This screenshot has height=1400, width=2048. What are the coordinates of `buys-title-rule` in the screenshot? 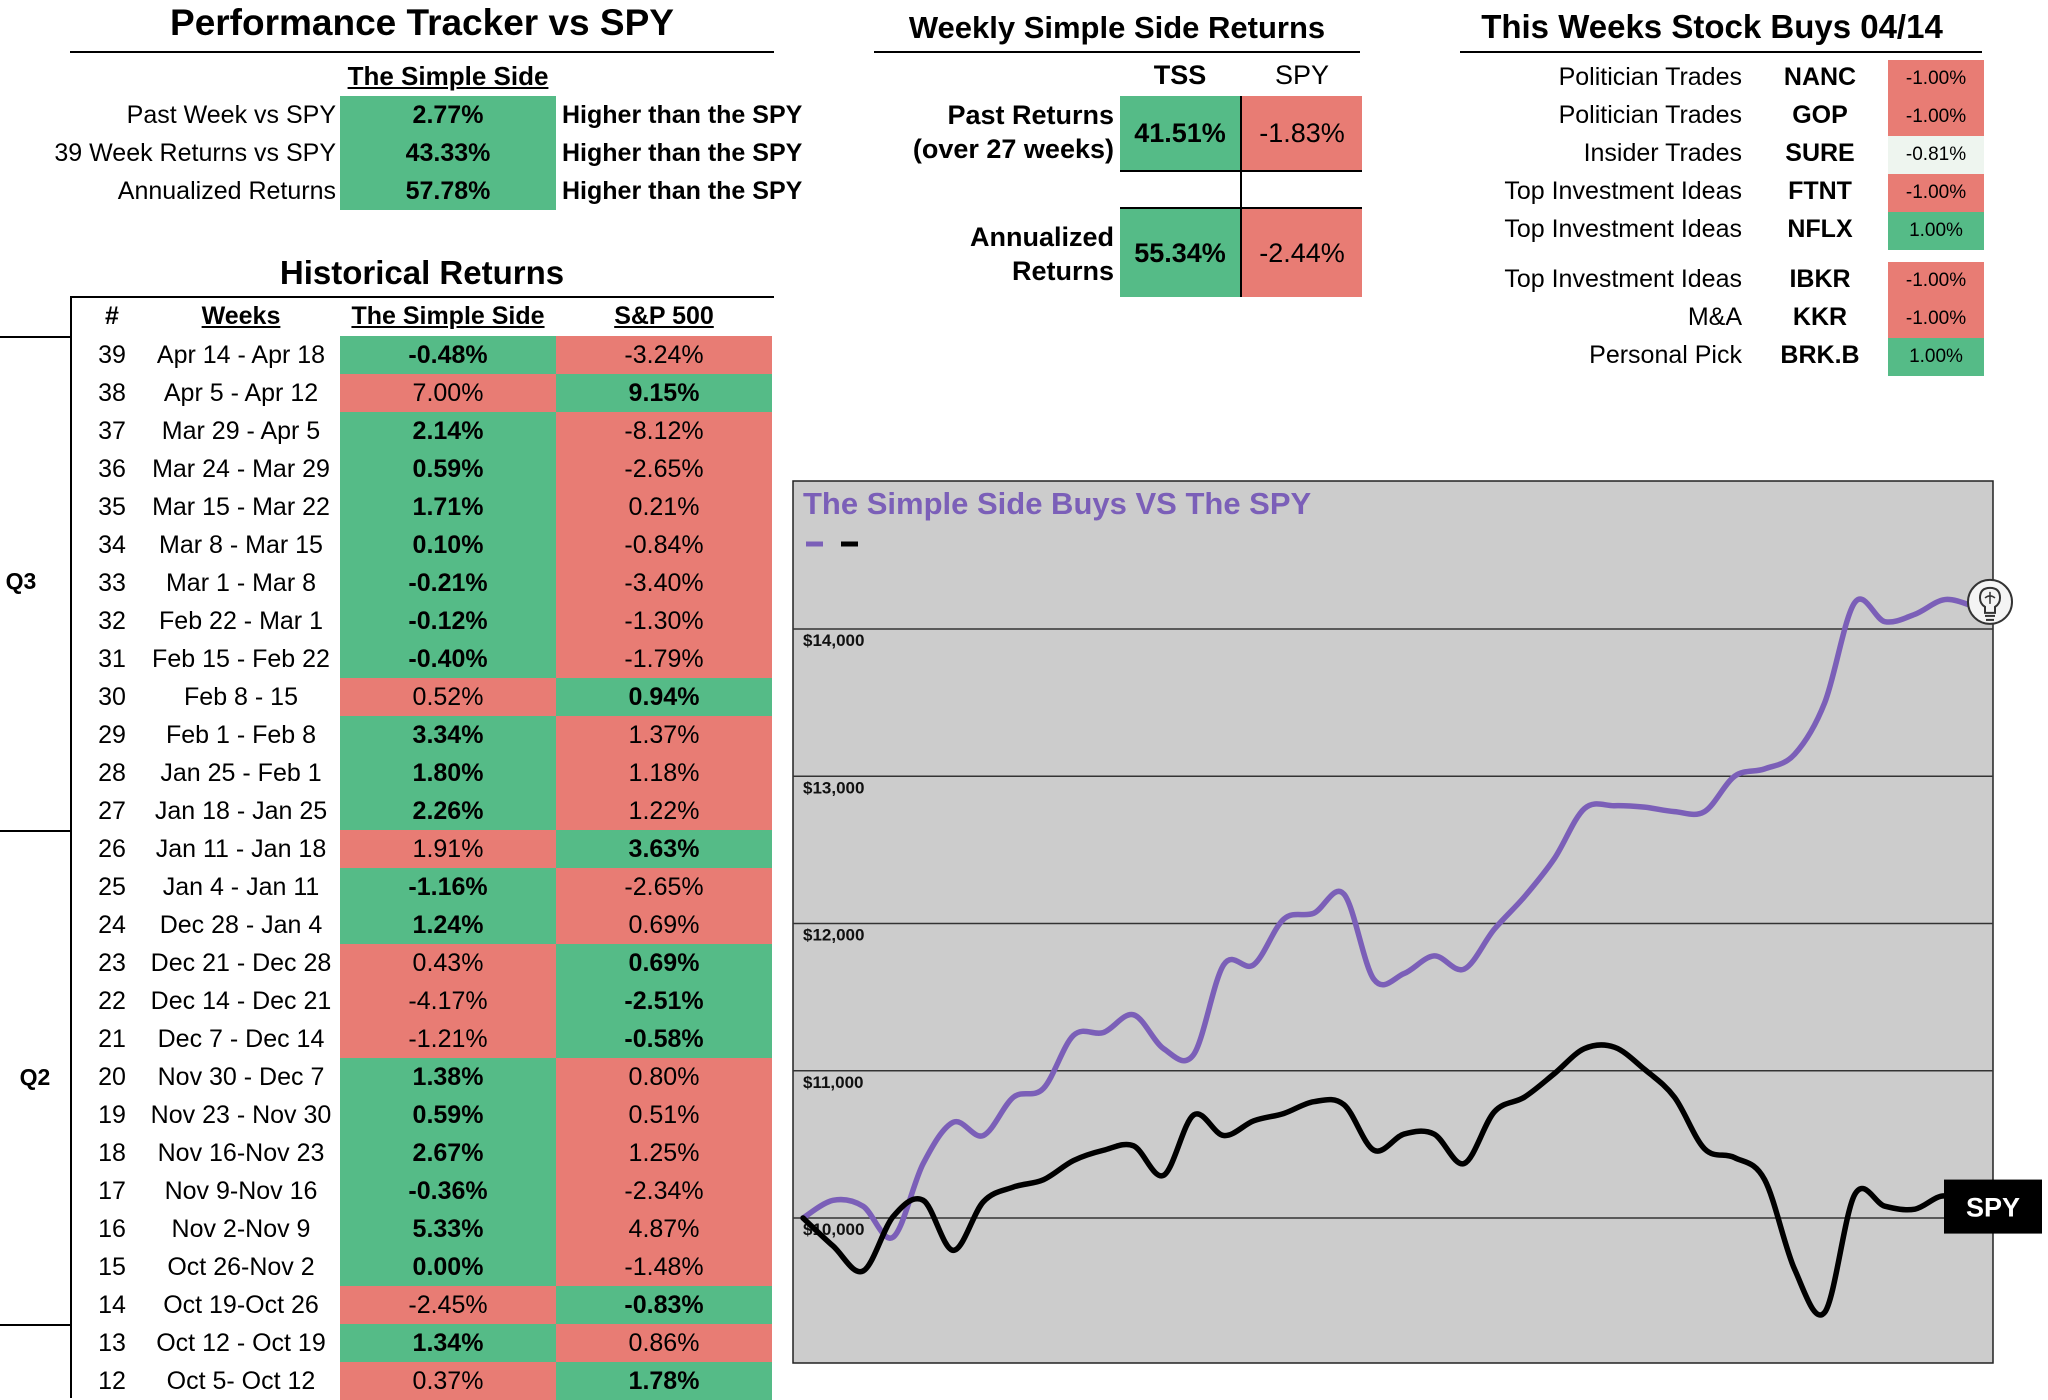 It's located at (1721, 52).